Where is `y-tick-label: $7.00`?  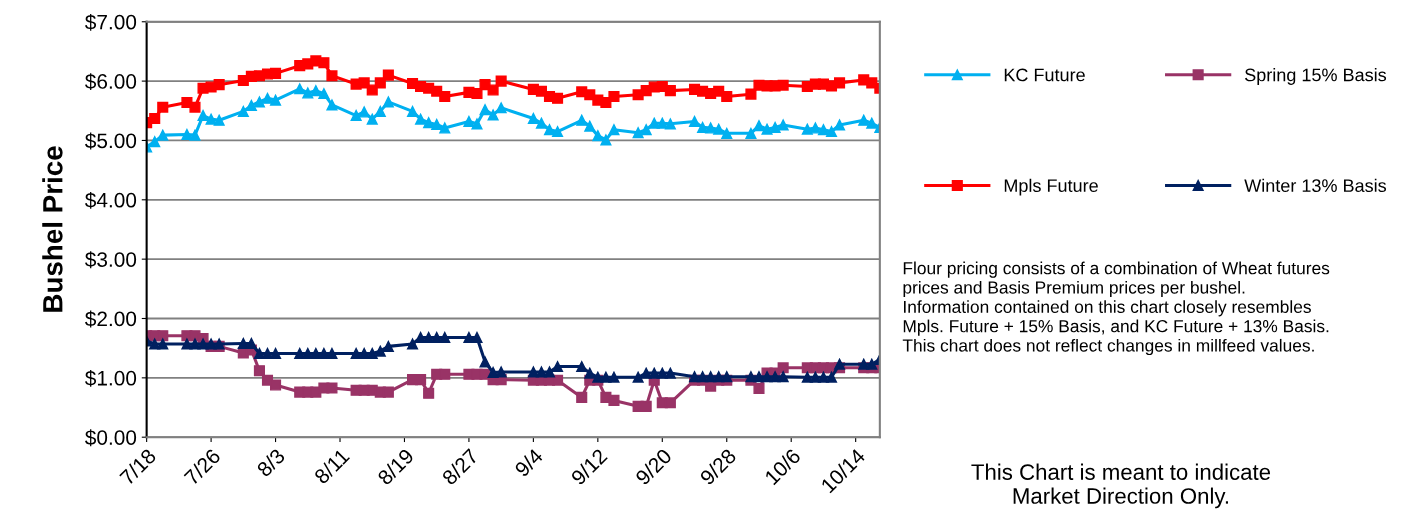 y-tick-label: $7.00 is located at coordinates (111, 22).